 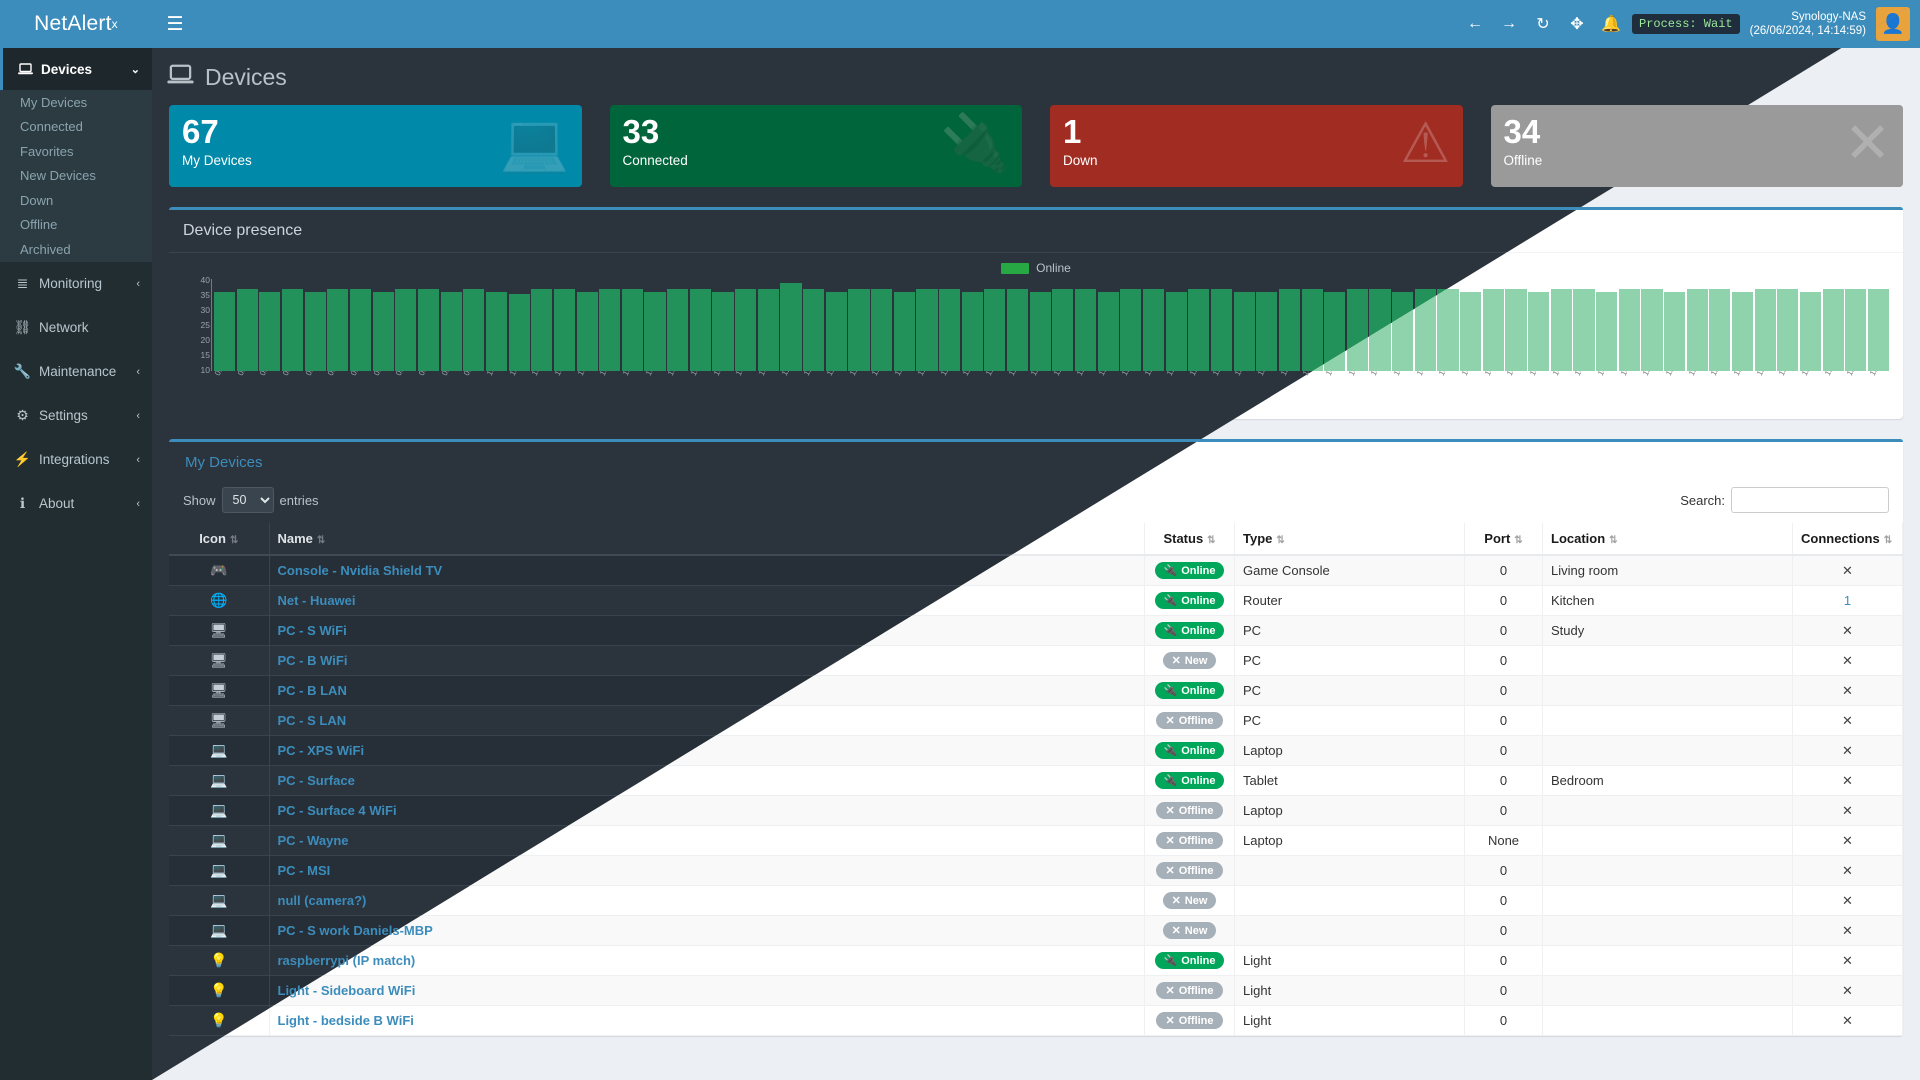 I want to click on device-name-link: PC - XPS WiFi, so click(x=321, y=750).